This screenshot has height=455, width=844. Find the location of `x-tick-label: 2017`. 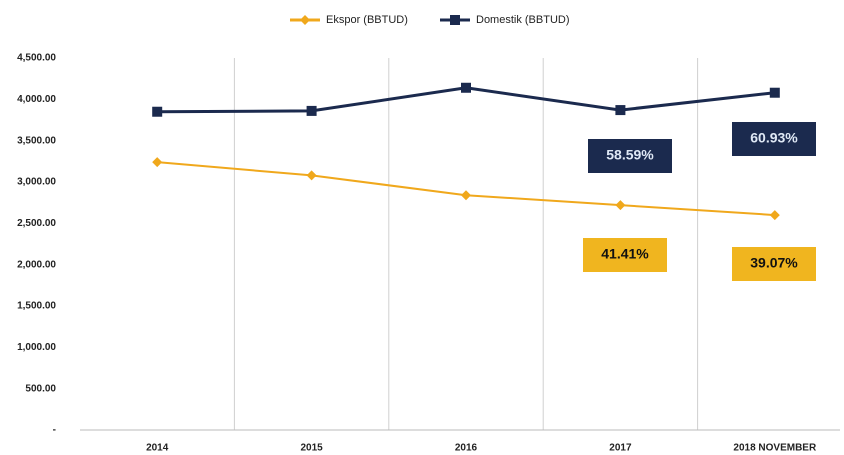

x-tick-label: 2017 is located at coordinates (620, 448).